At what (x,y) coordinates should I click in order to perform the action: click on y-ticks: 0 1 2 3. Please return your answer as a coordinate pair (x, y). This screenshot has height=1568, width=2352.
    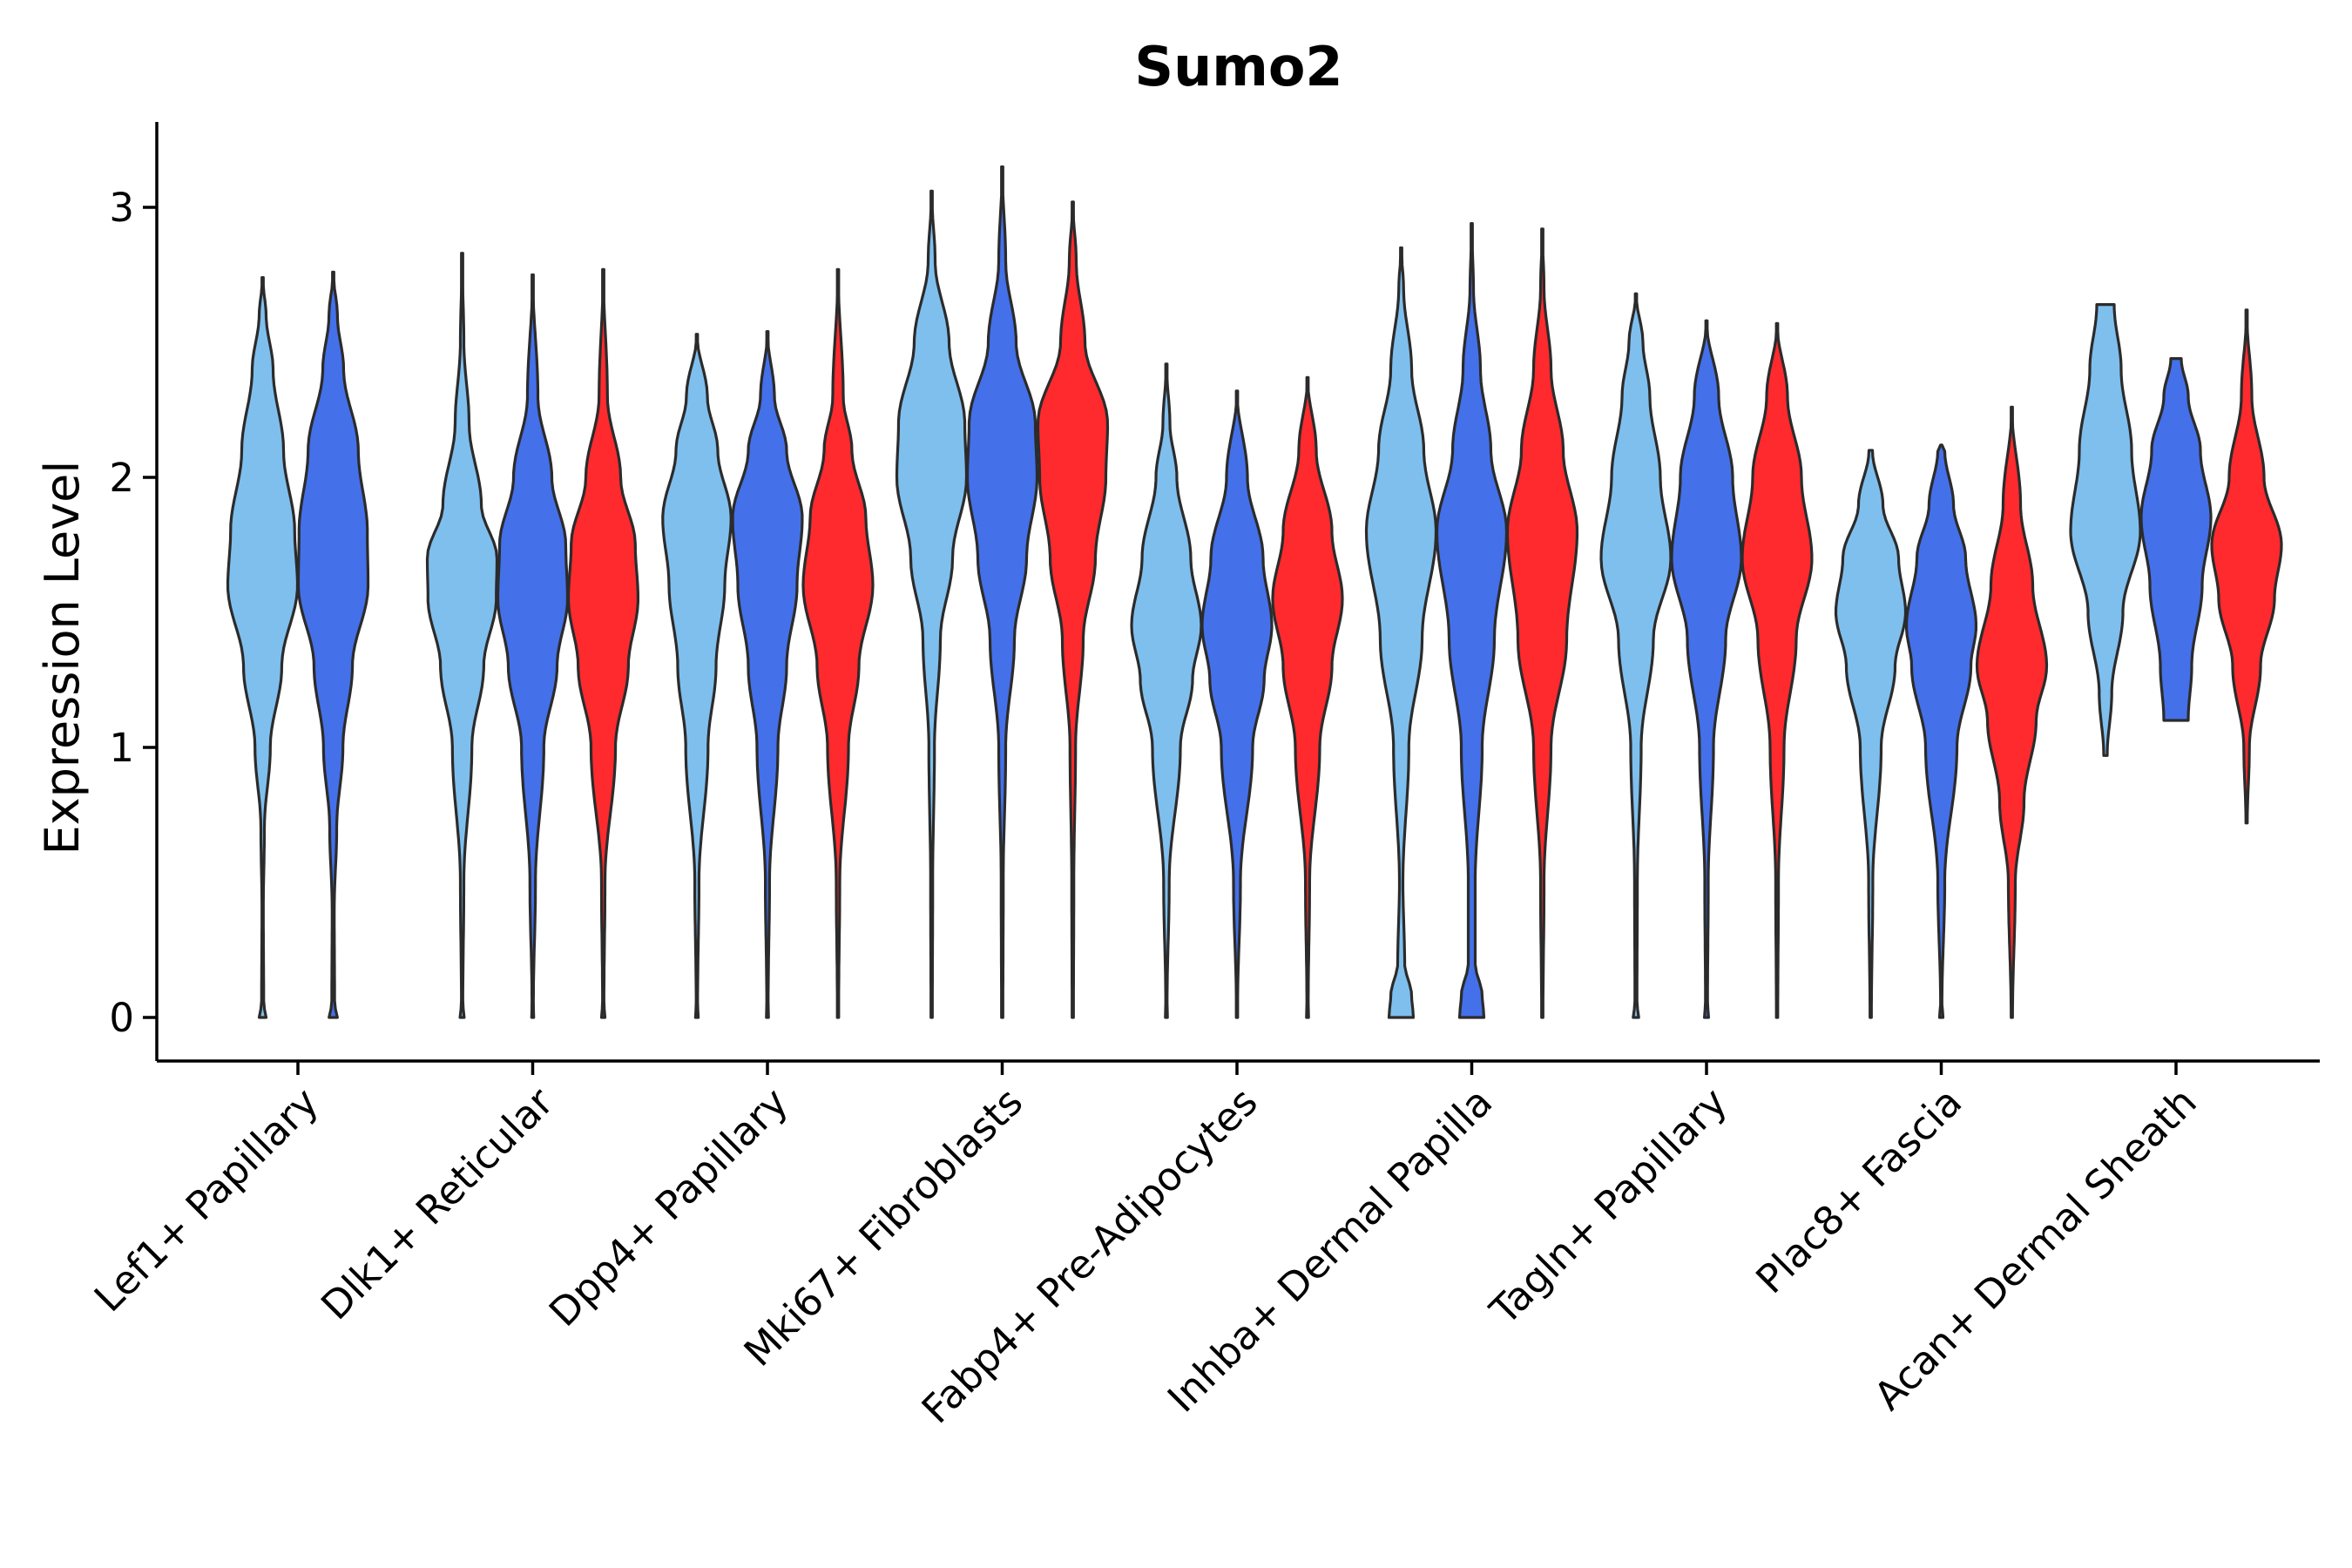
    Looking at the image, I should click on (133, 613).